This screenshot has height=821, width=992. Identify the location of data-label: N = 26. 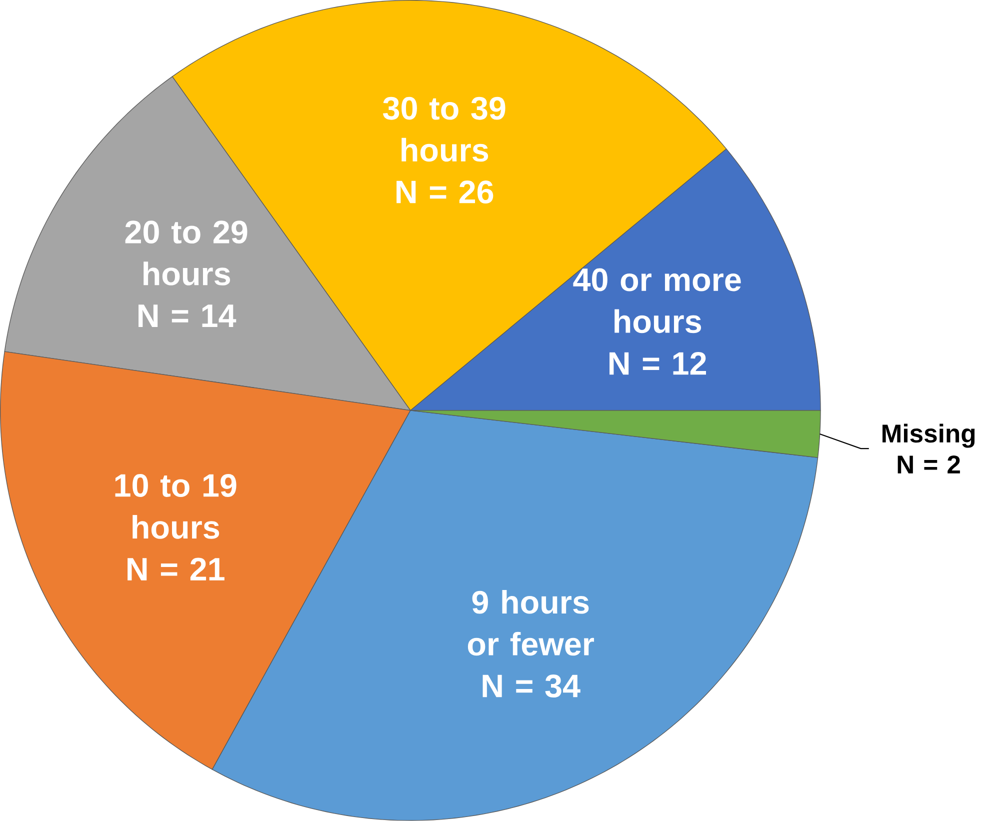
(445, 192).